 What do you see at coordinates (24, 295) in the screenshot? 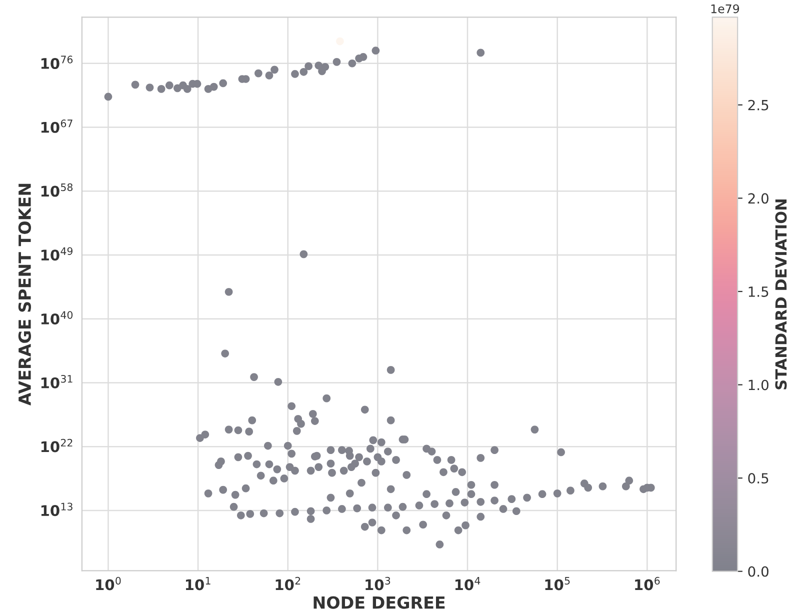
I see `y-axis-title: AVERAGE SPENT TOKEN` at bounding box center [24, 295].